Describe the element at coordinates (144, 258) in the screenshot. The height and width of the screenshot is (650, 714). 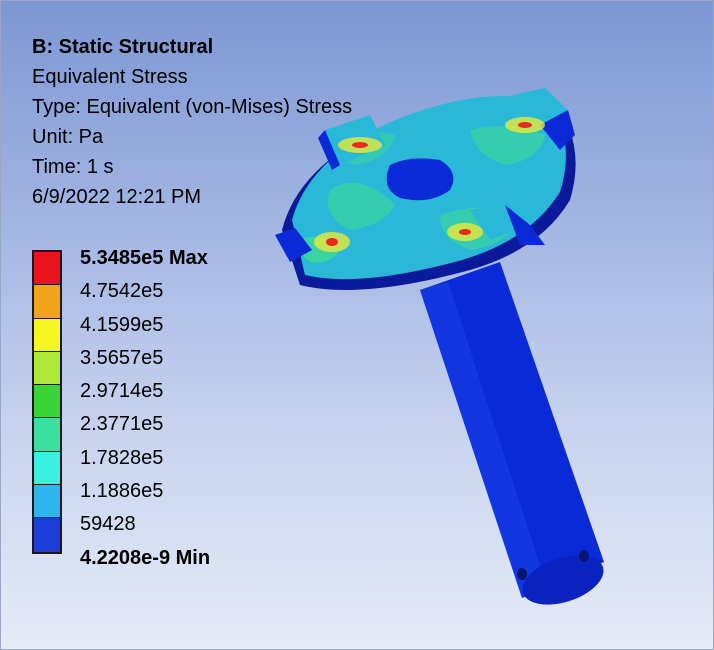
I see `legend-max-label: 5.3485e5 Max` at that location.